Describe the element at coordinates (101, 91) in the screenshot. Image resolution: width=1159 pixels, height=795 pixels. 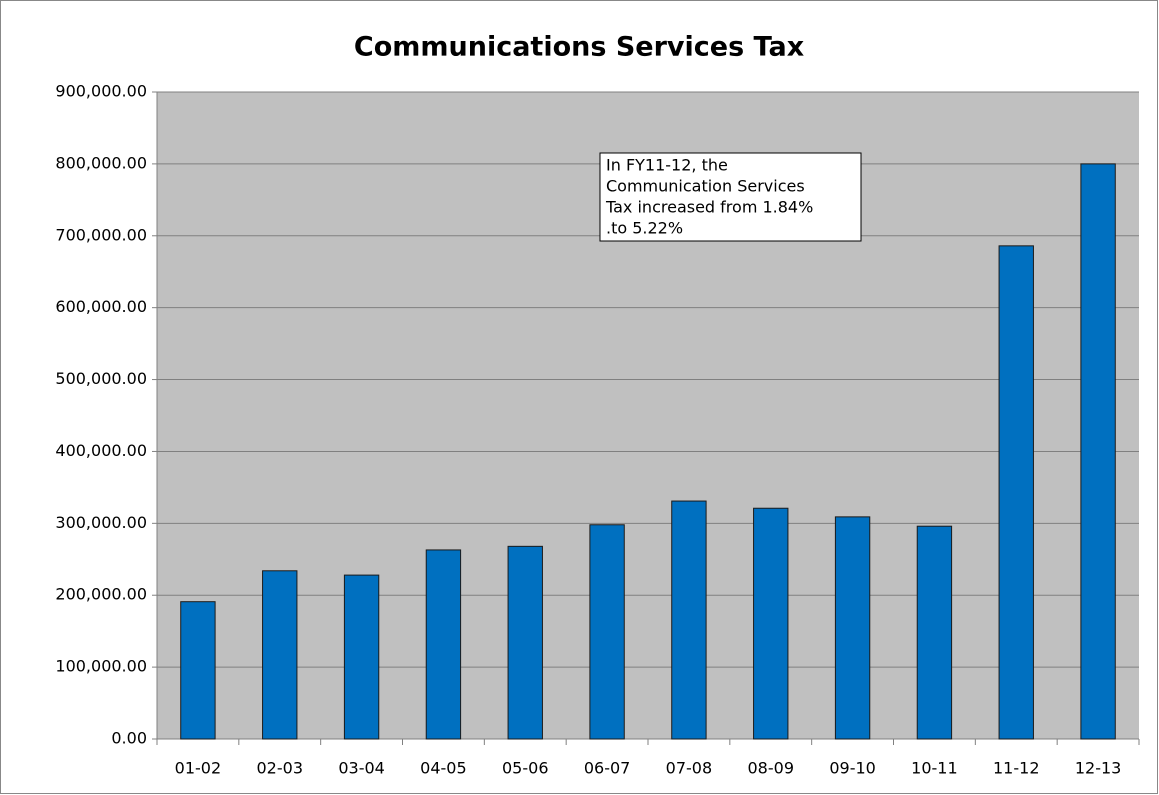
I see `y-tick-label: 900,000.00` at that location.